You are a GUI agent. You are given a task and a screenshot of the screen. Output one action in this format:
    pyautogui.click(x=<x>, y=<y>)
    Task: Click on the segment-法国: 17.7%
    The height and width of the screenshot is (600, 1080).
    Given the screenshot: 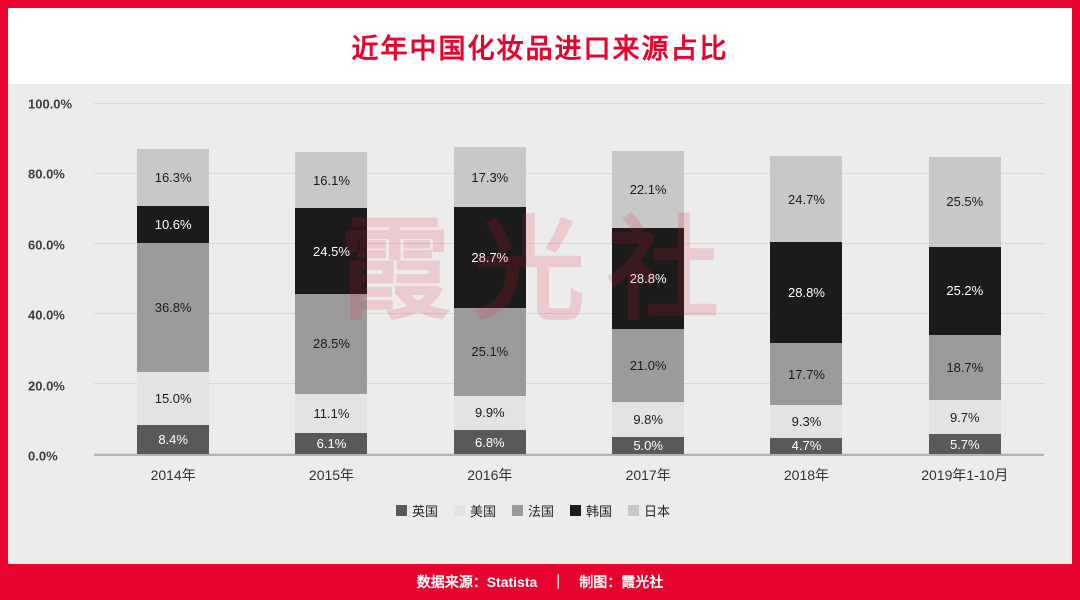 What is the action you would take?
    pyautogui.click(x=806, y=374)
    